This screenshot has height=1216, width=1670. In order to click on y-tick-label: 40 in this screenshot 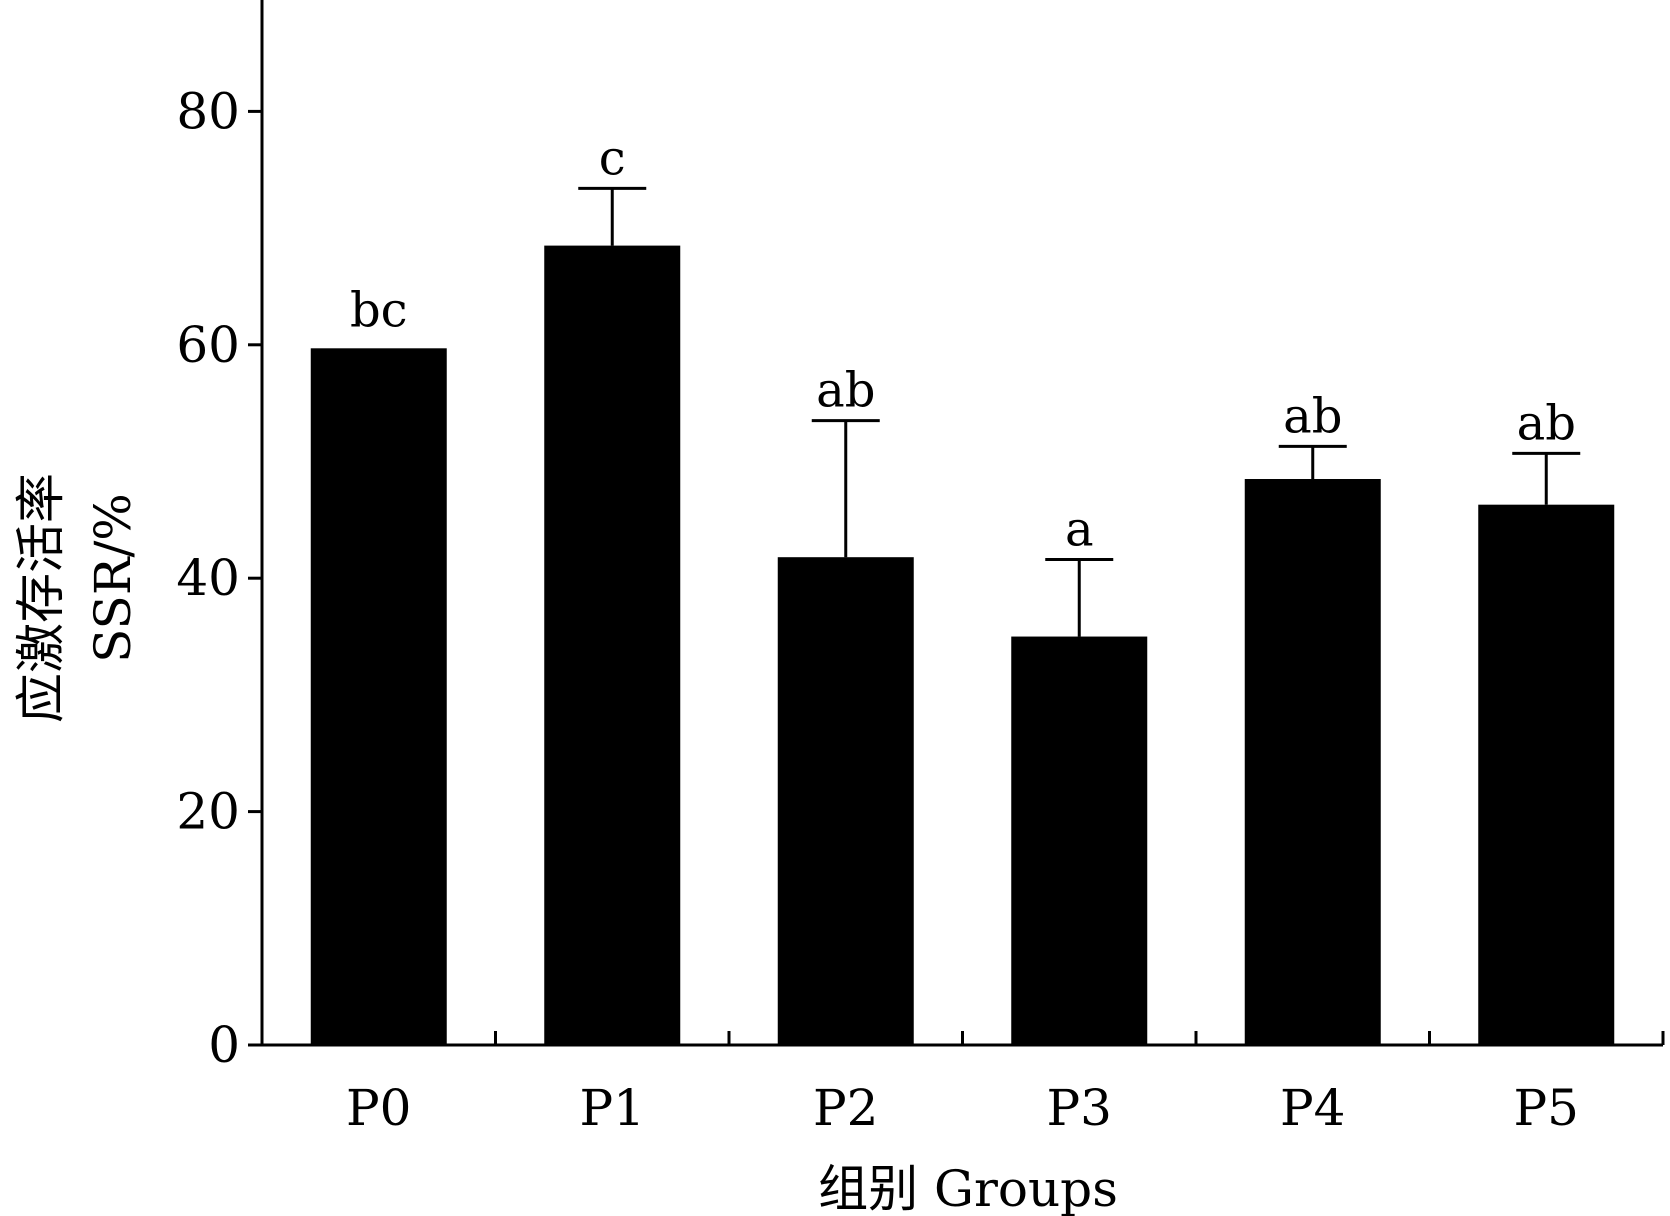, I will do `click(208, 578)`.